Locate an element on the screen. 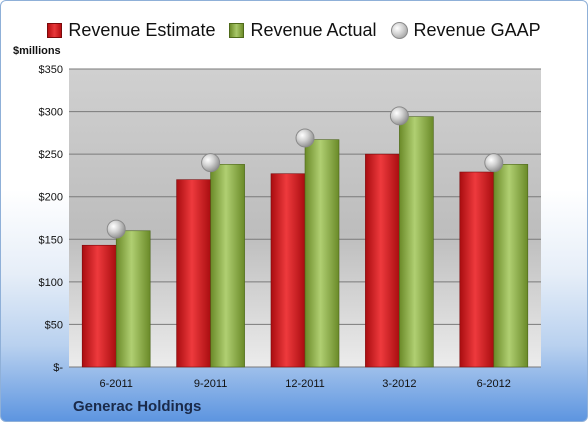 The width and height of the screenshot is (588, 422). y-tick-label: $250 is located at coordinates (51, 155).